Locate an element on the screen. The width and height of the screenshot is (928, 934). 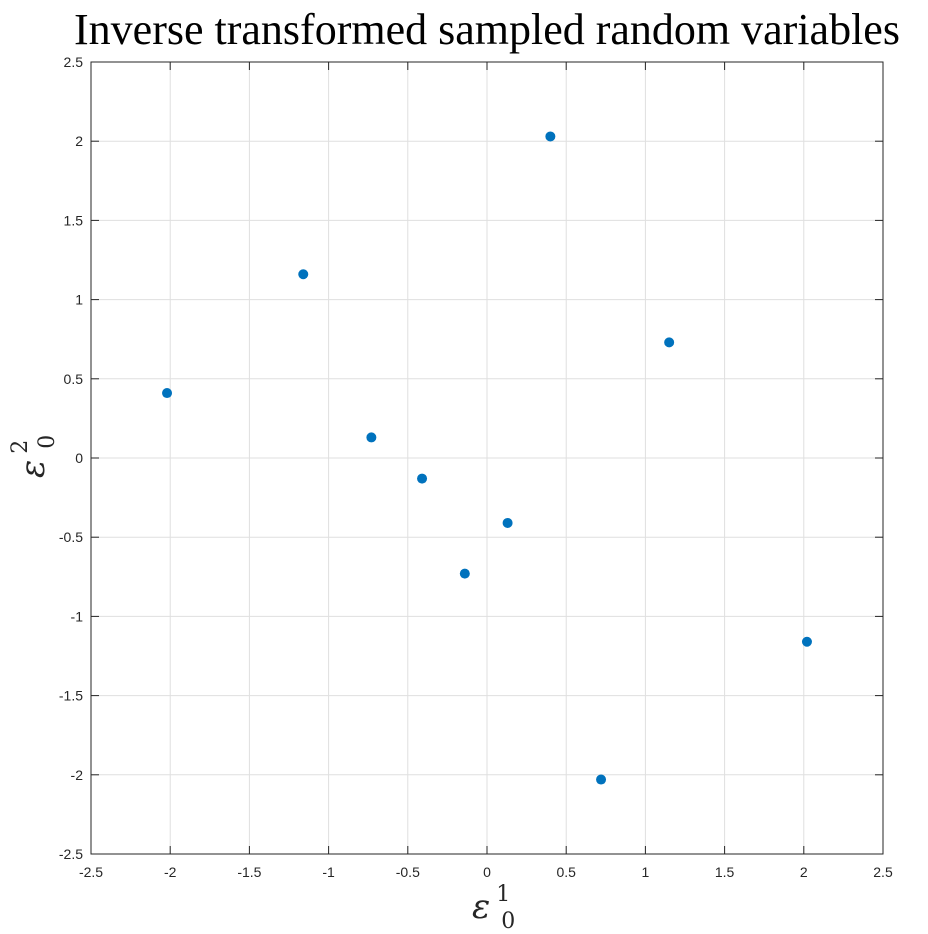
x-axis-label: ε 1 0 is located at coordinates (493, 908).